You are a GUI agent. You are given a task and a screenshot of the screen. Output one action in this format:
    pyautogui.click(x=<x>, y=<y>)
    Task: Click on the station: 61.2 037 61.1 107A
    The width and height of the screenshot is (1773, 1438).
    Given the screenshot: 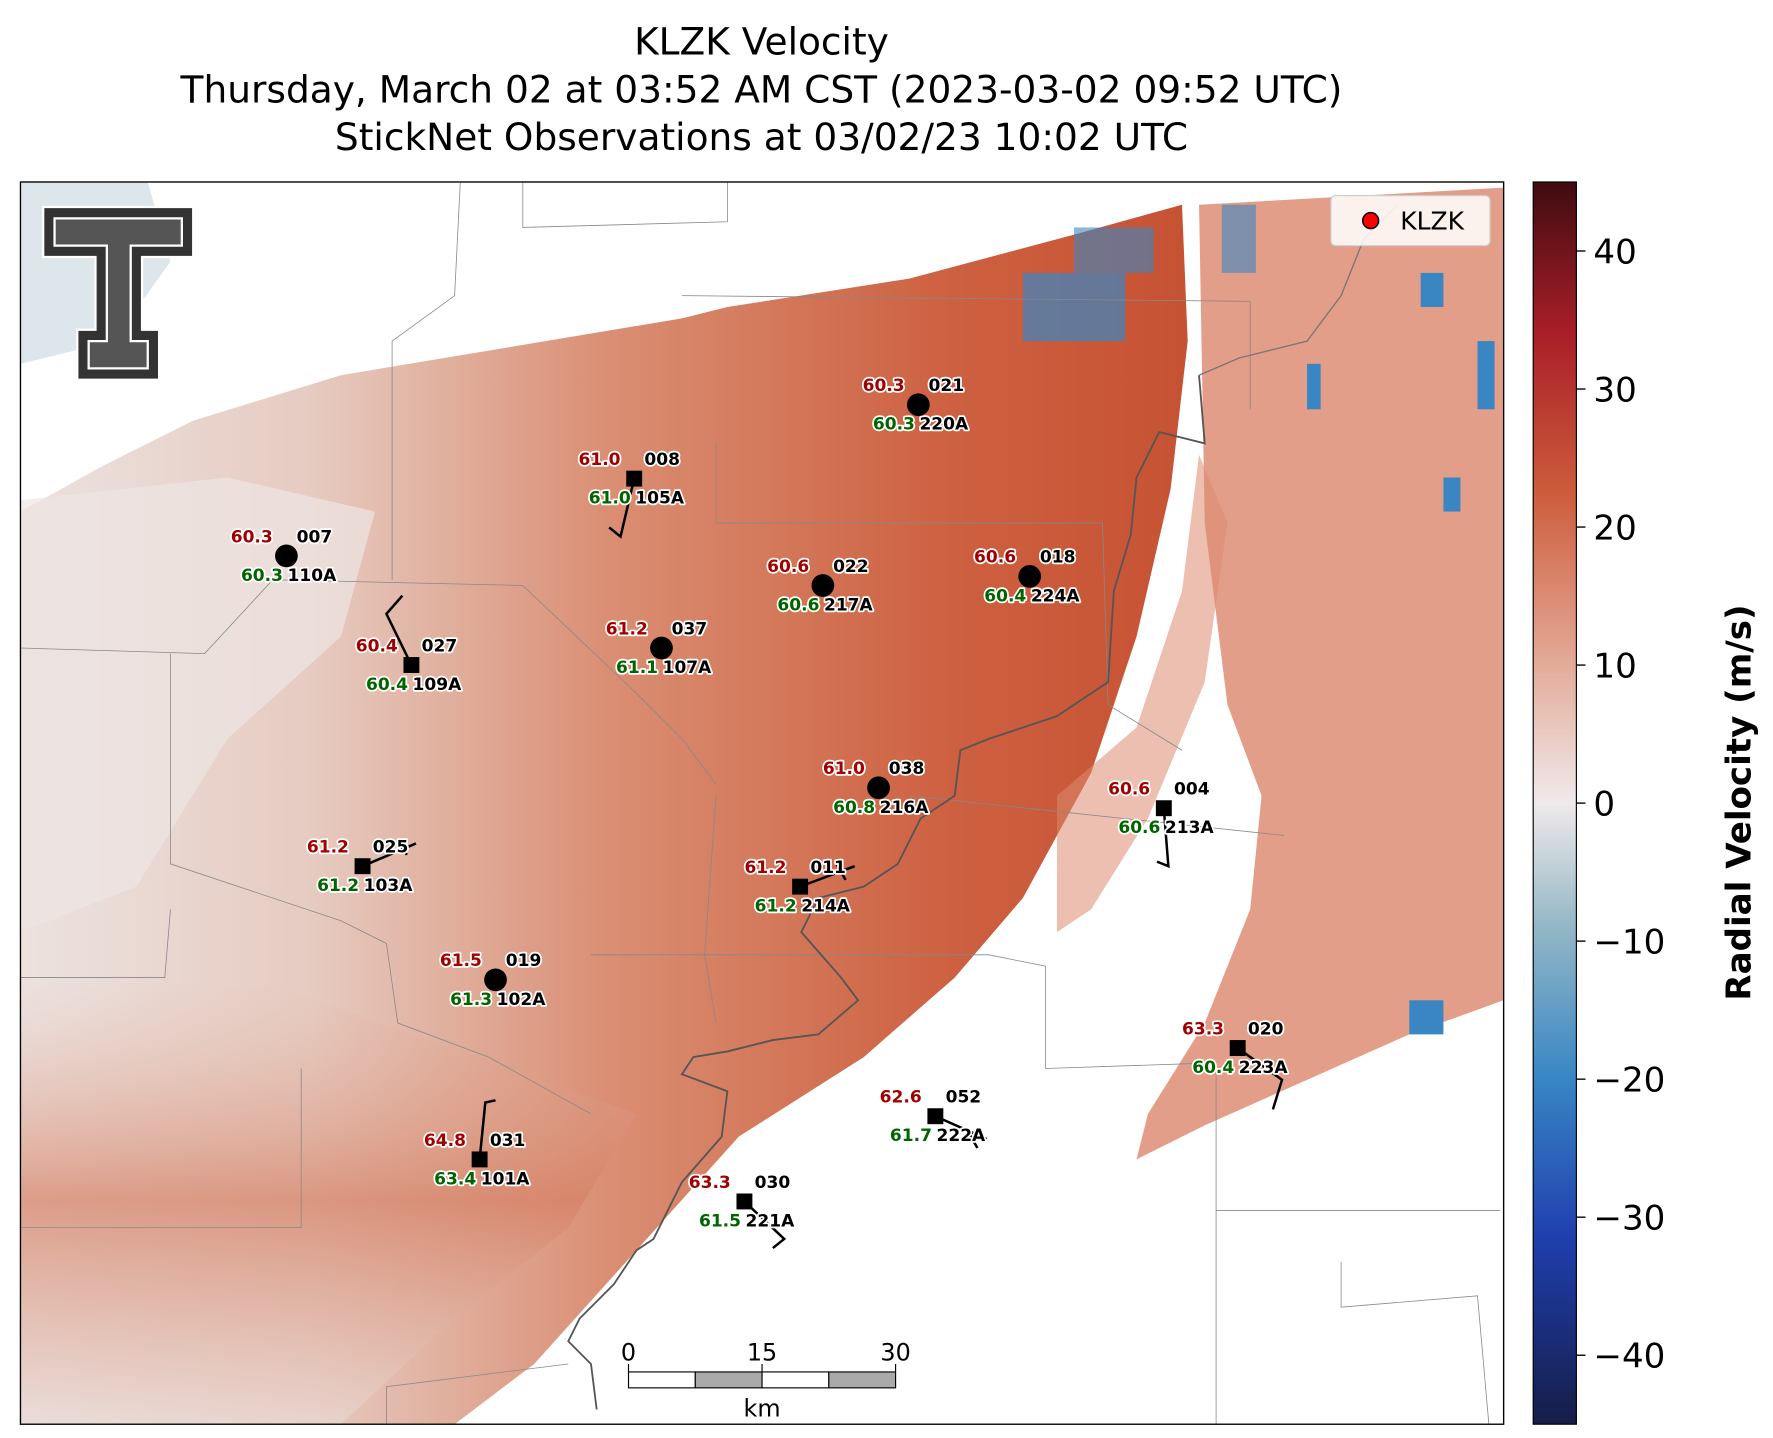 What is the action you would take?
    pyautogui.click(x=659, y=649)
    